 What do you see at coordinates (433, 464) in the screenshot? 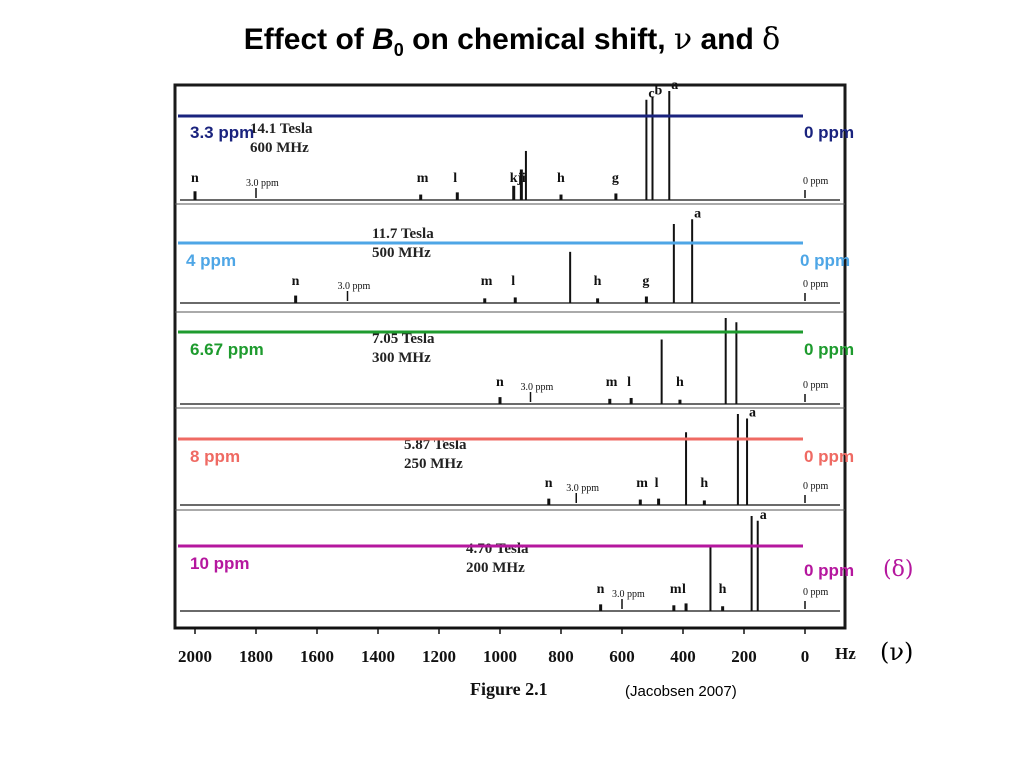
I see `frequency-label: 250 MHz` at bounding box center [433, 464].